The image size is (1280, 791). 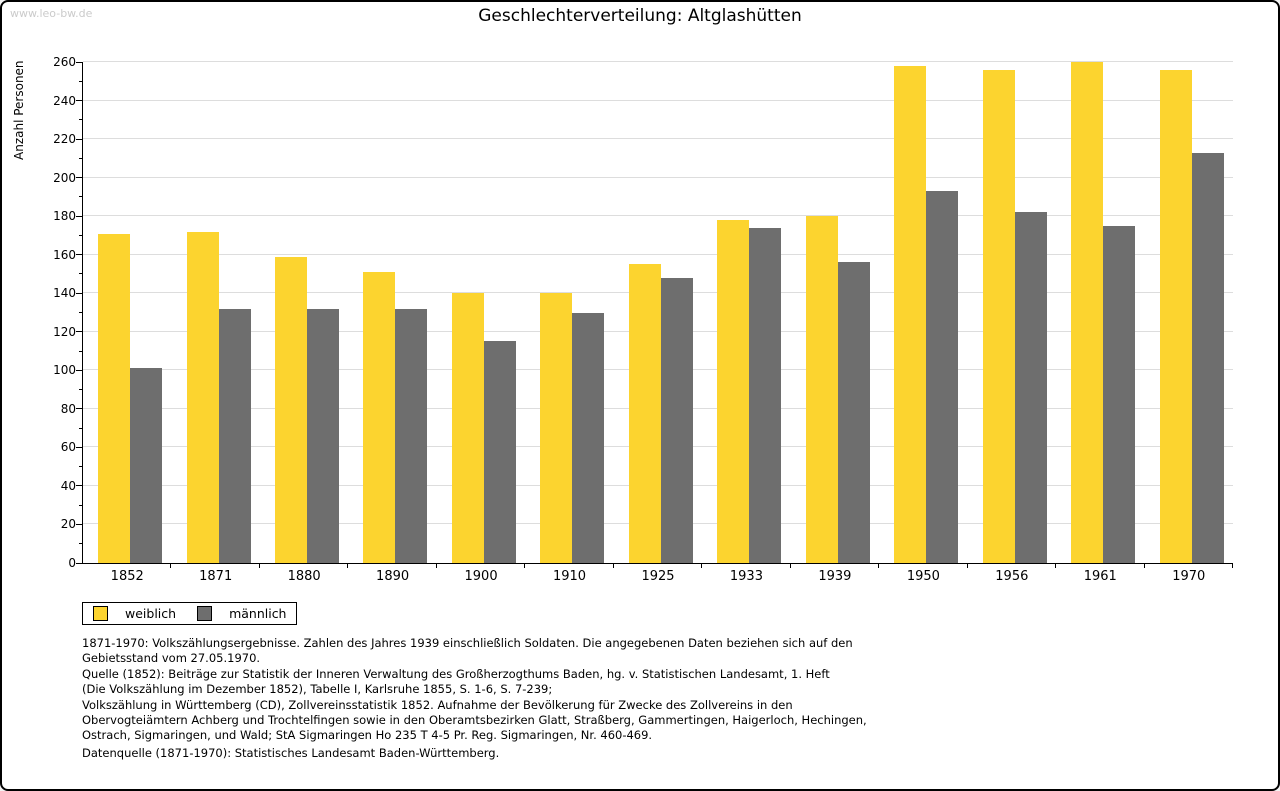 I want to click on bar-weiblich-1950, so click(x=910, y=314).